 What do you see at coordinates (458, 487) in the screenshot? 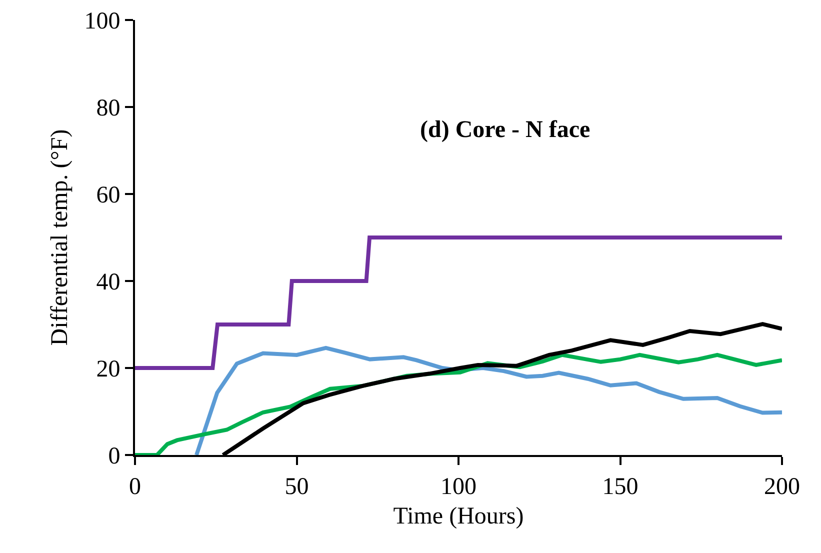
I see `x-tick-label: 100` at bounding box center [458, 487].